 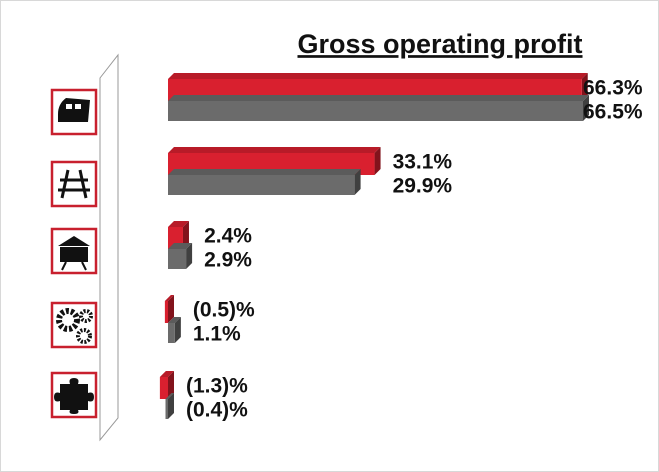 I want to click on value-label: (0.4)%, so click(x=217, y=410).